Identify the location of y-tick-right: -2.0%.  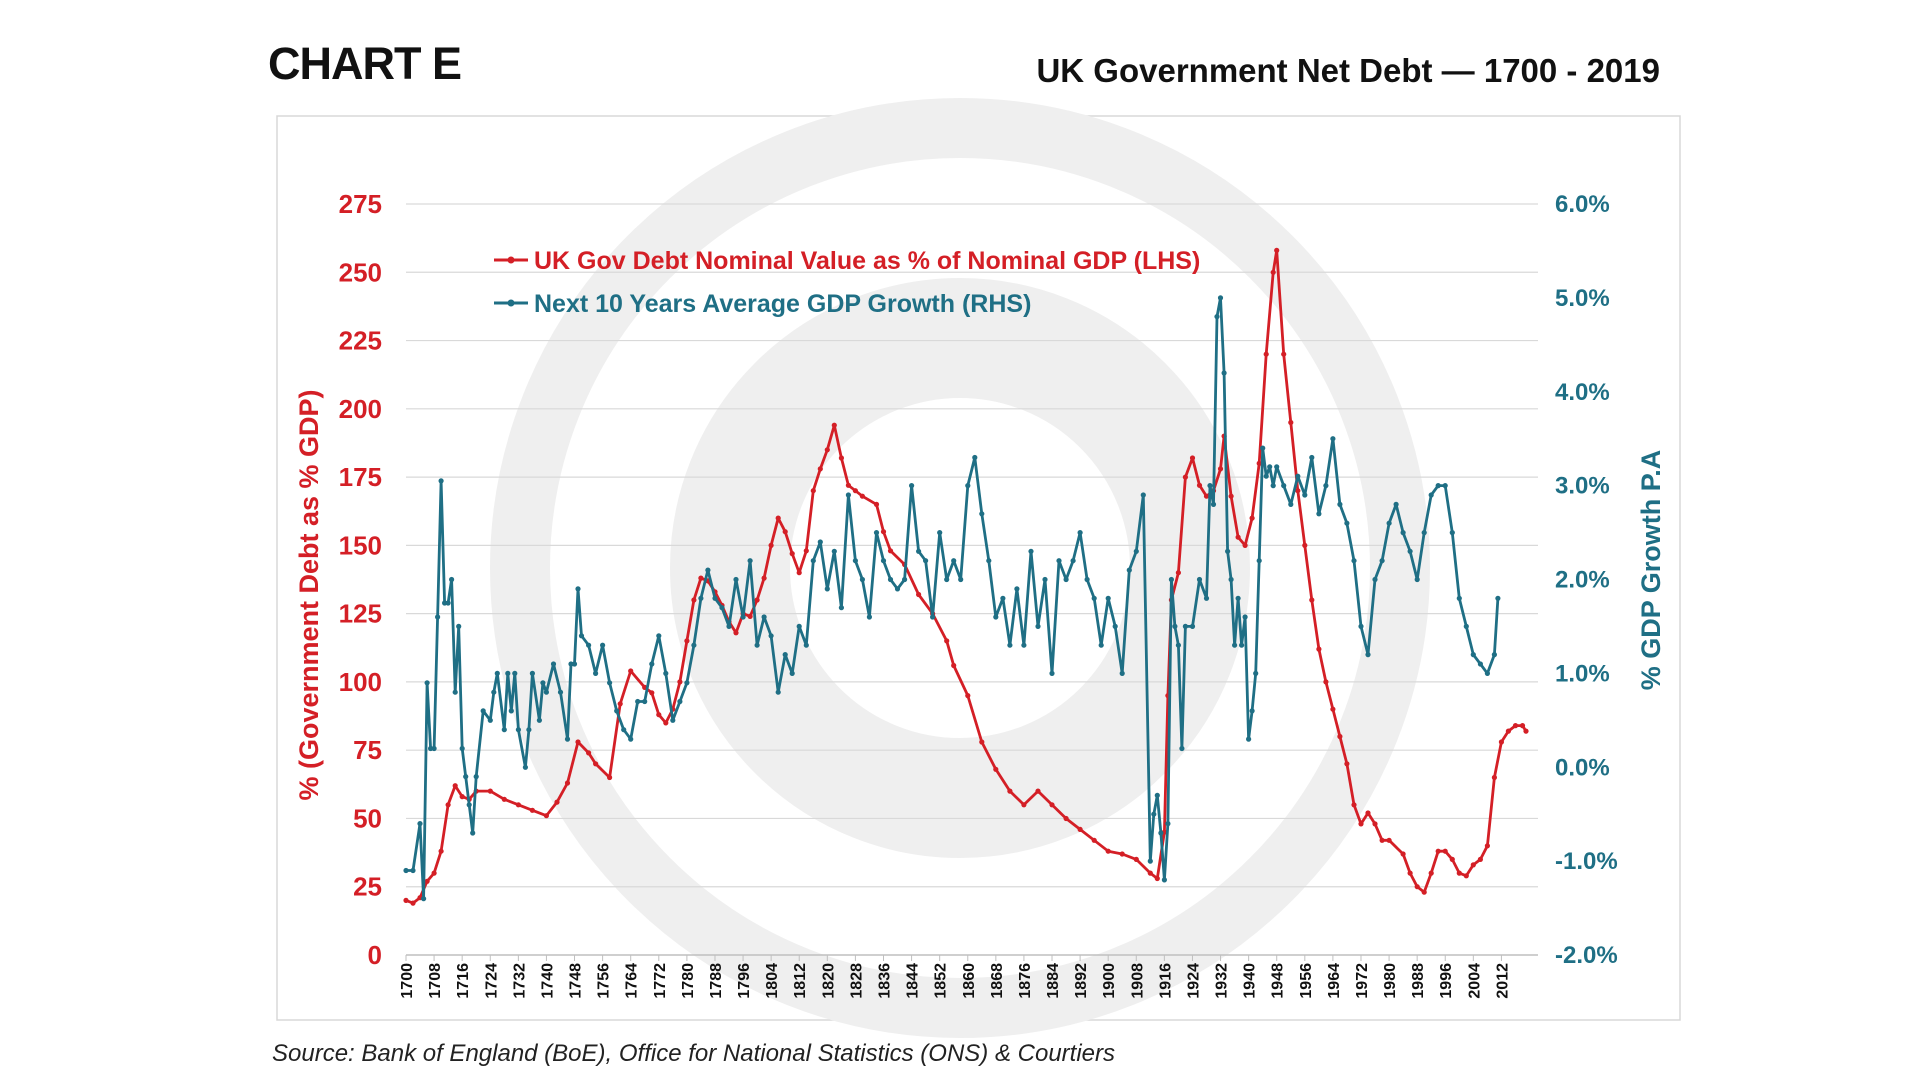
(1586, 955).